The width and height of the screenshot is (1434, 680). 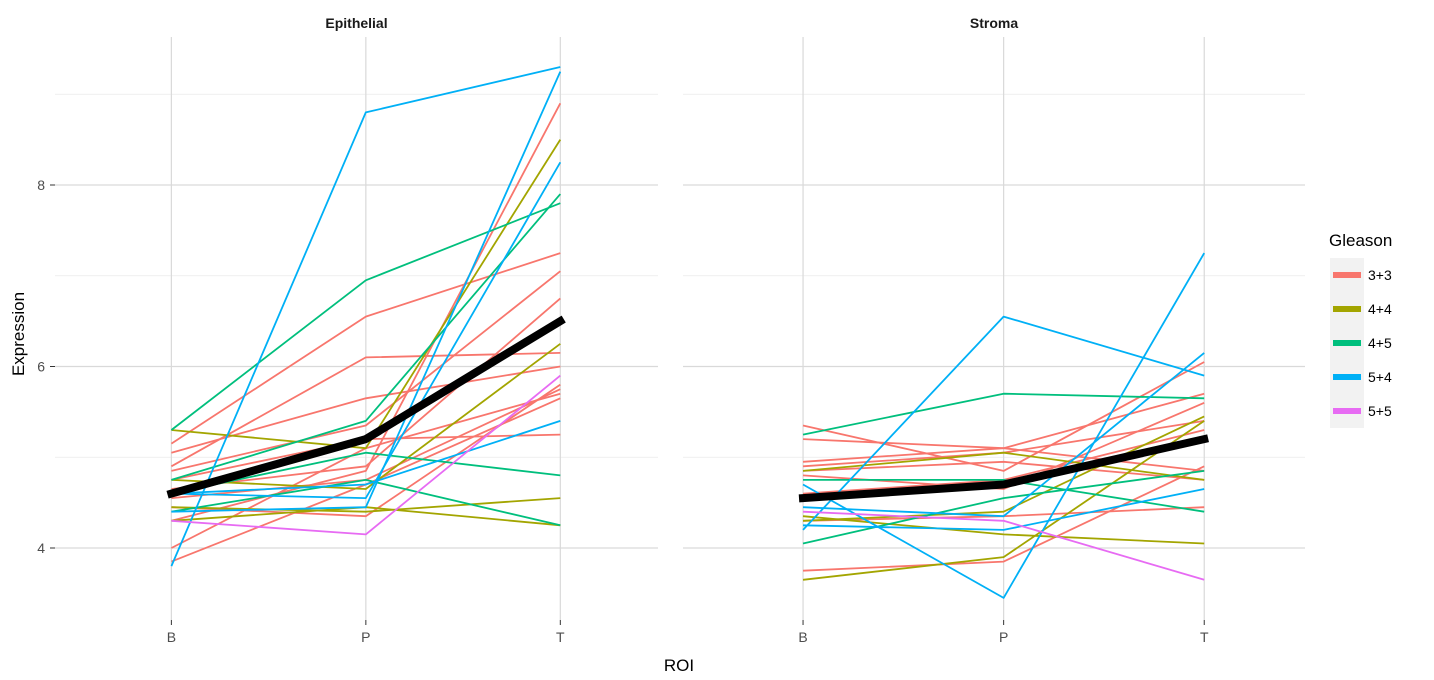 I want to click on y-tick-label: 6, so click(x=41, y=367).